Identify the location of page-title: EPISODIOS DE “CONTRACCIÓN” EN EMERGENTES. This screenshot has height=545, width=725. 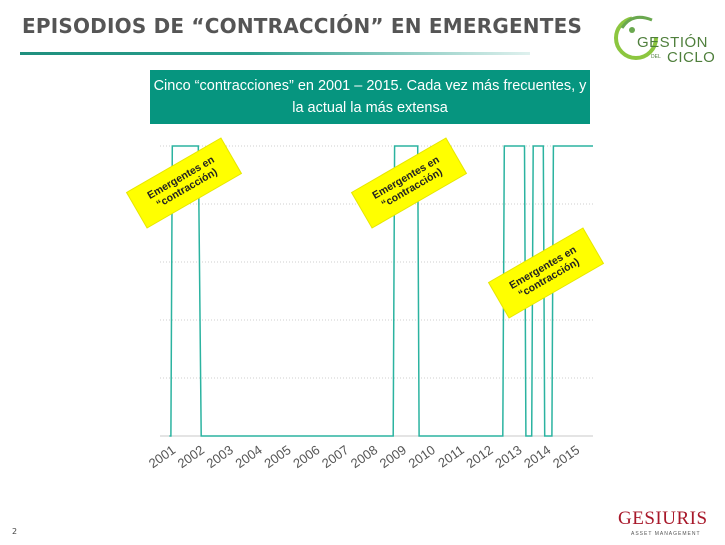
(302, 26).